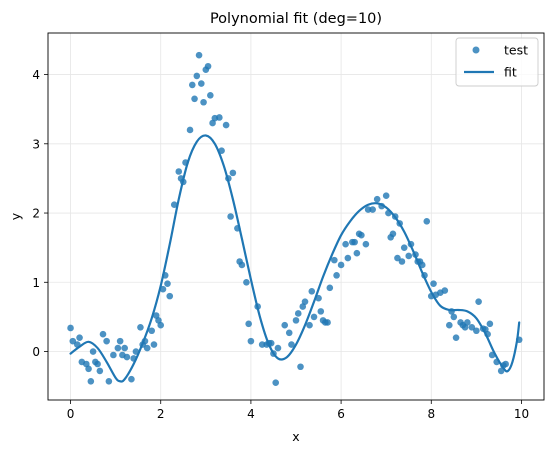 Image resolution: width=554 pixels, height=455 pixels. I want to click on legend-test-marker, so click(476, 50).